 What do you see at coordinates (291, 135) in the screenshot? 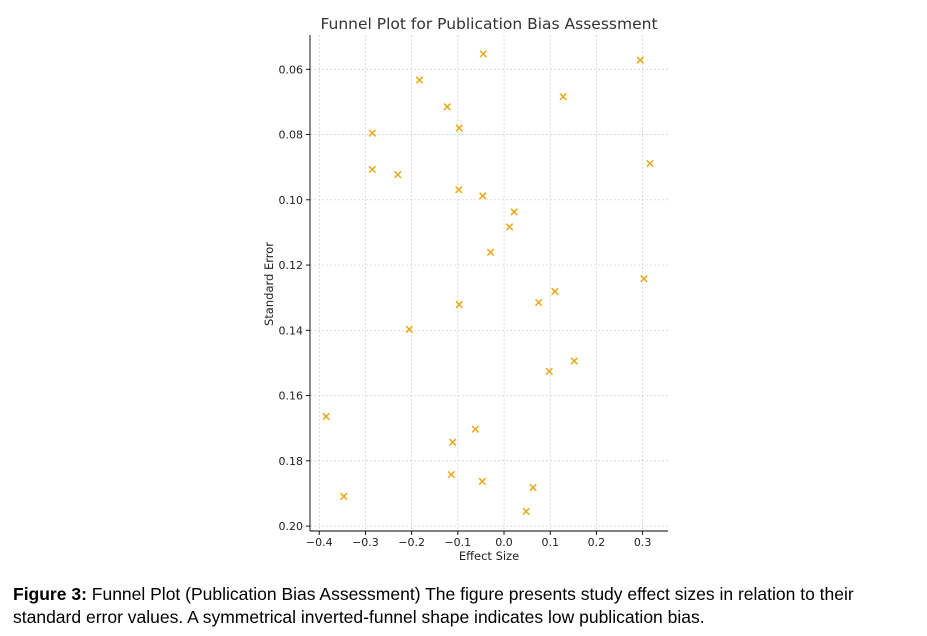
I see `y-tick-label: 0.08` at bounding box center [291, 135].